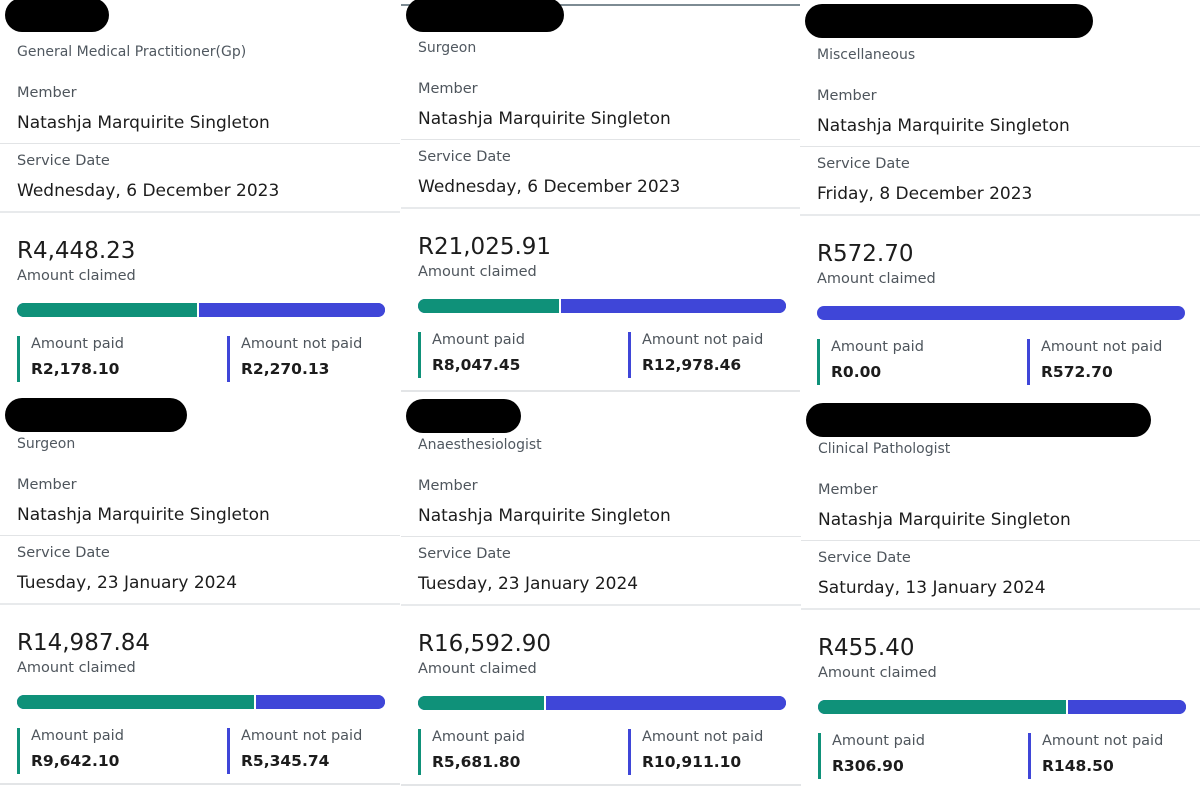  I want to click on amount-paid-legend: Amount paid R9,642.10, so click(70, 751).